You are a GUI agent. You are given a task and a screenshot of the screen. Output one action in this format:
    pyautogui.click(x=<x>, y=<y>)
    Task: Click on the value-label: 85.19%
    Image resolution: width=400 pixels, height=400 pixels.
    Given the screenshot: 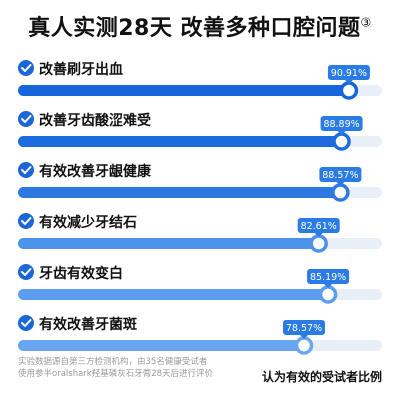 What is the action you would take?
    pyautogui.click(x=328, y=277)
    